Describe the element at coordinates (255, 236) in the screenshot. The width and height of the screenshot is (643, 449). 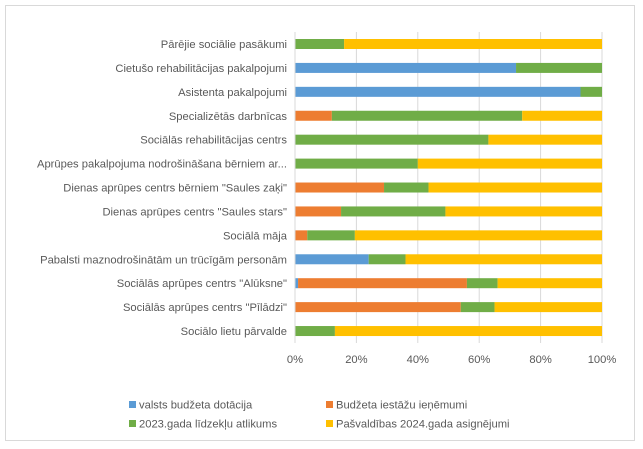
I see `category-label: Sociālā māja` at that location.